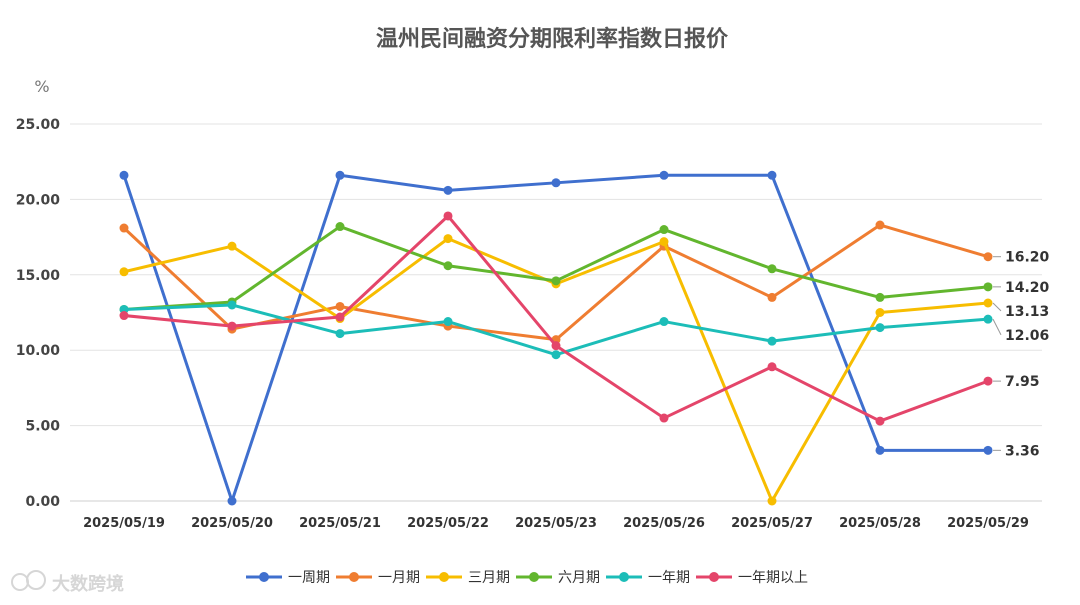  Describe the element at coordinates (309, 578) in the screenshot. I see `legend-label: 一周期` at that location.